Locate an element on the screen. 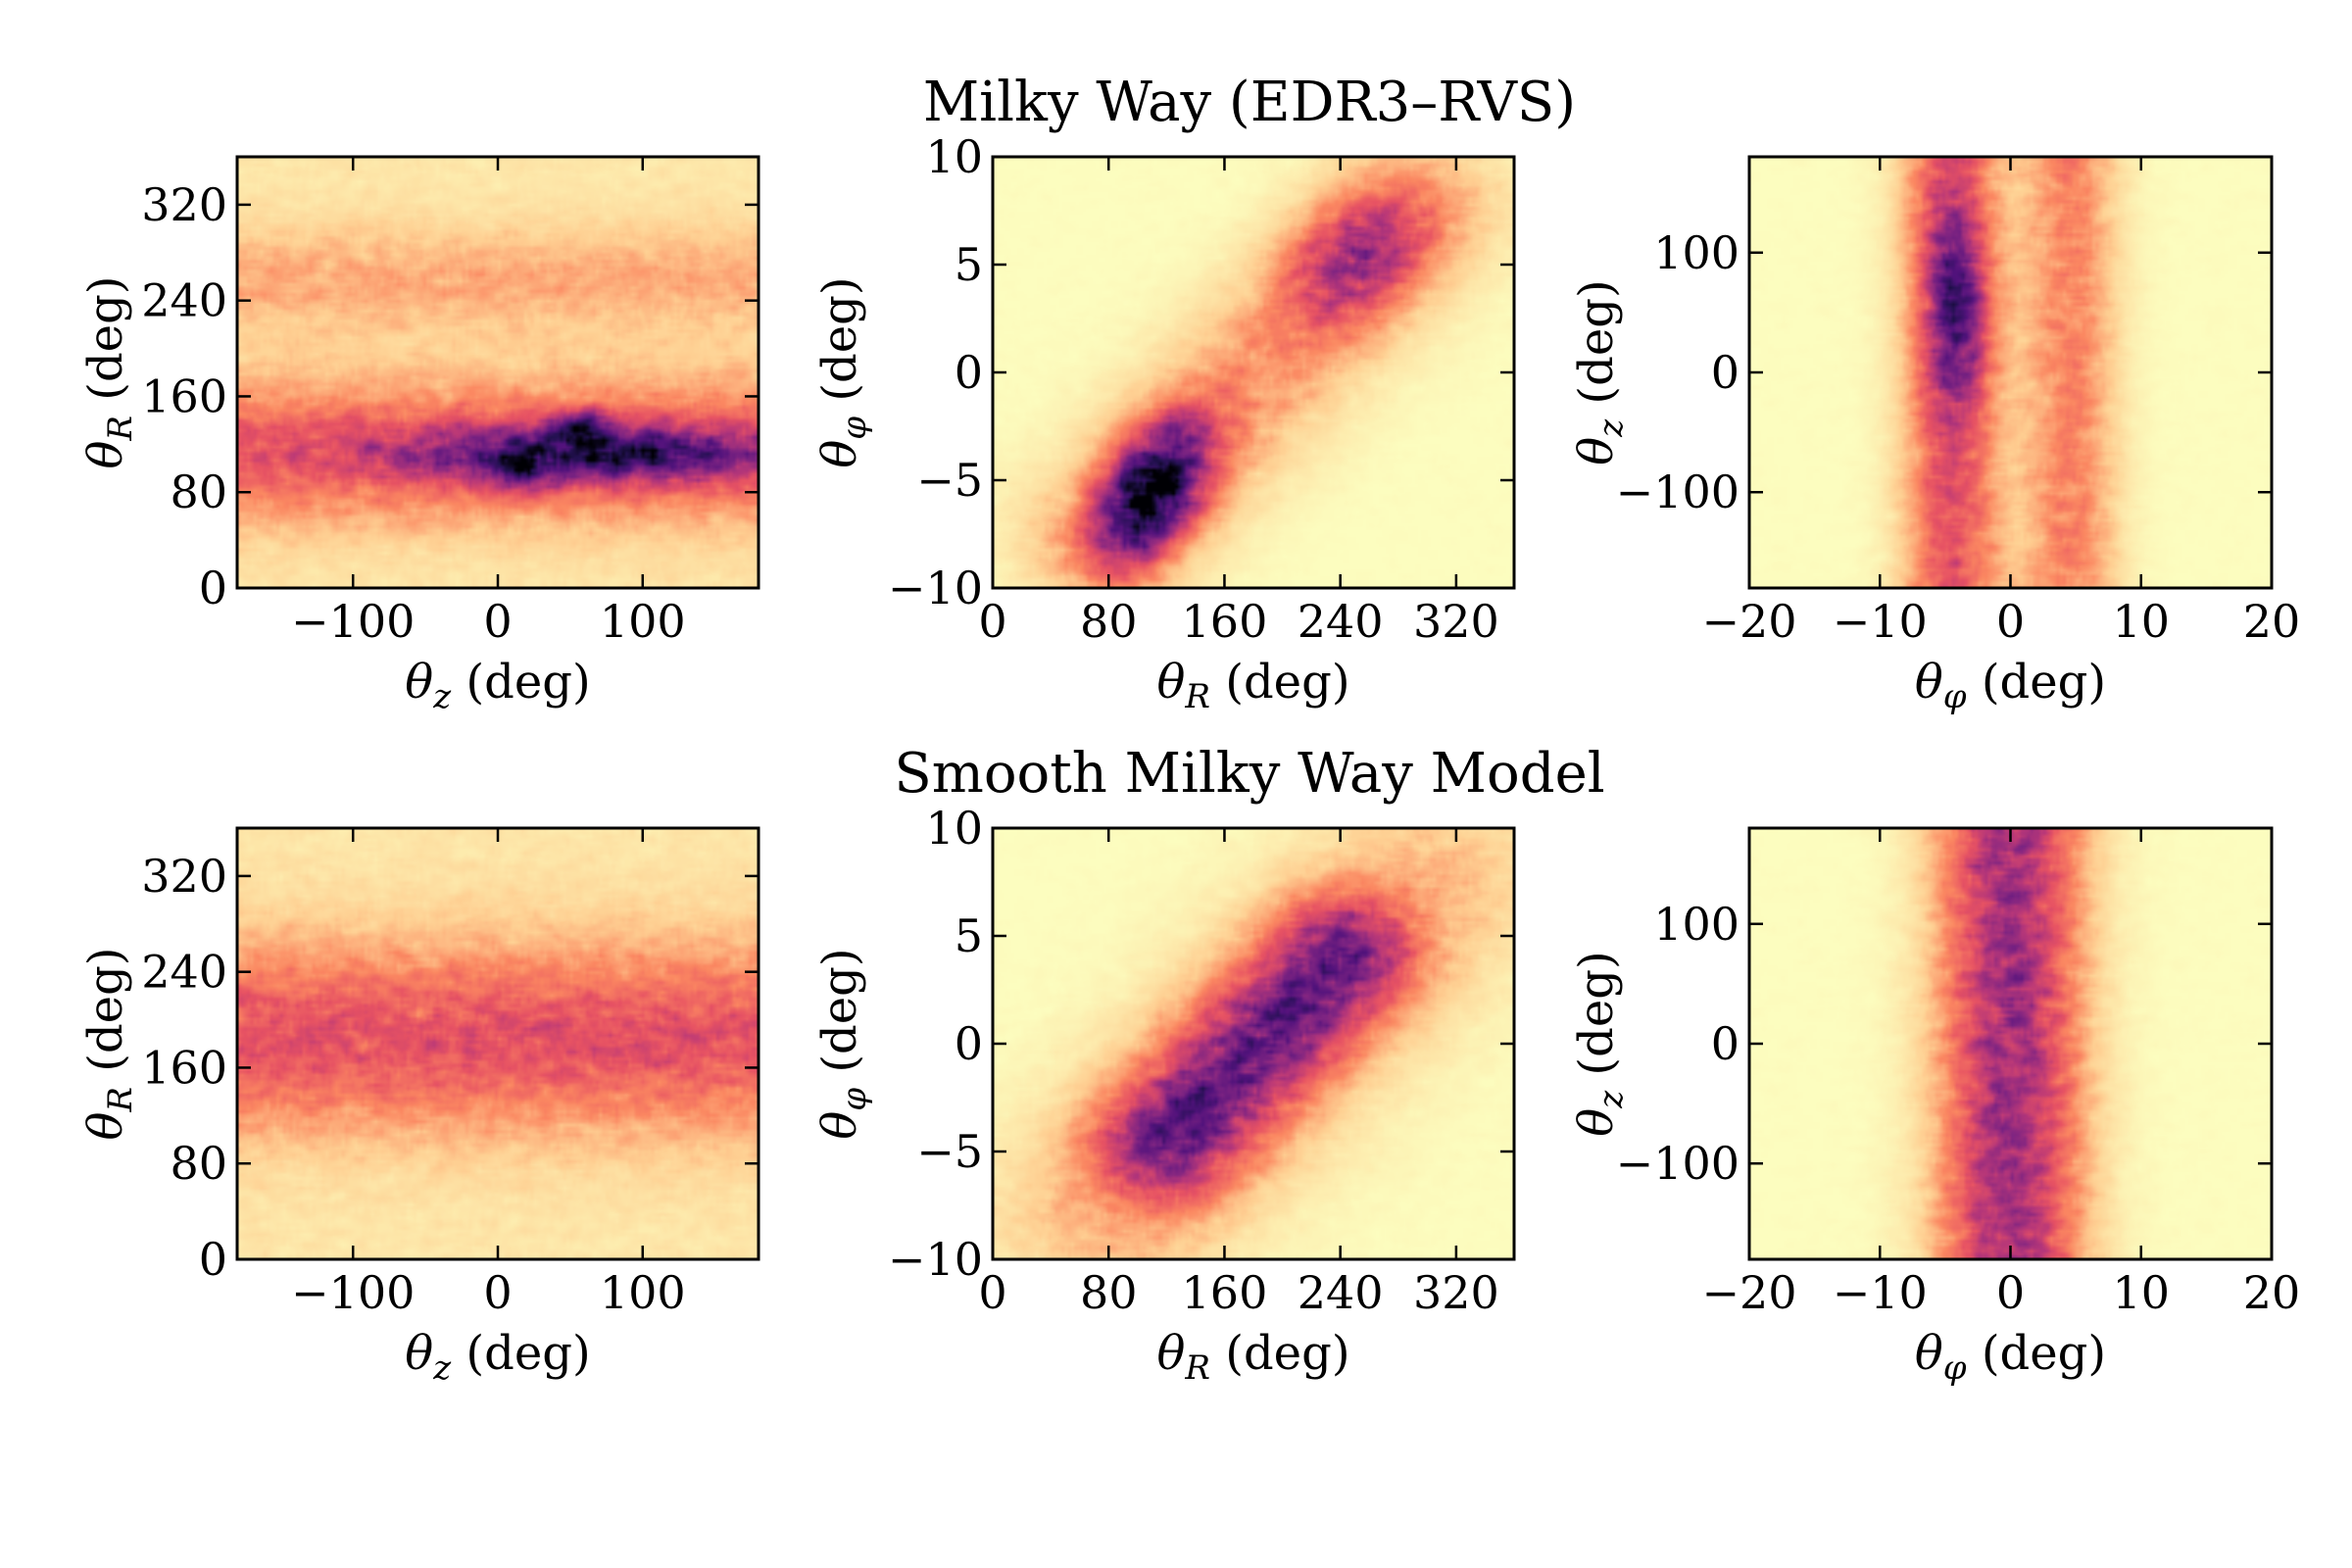 This screenshot has height=1568, width=2352. y-axis-title: θz (deg) is located at coordinates (1600, 1043).